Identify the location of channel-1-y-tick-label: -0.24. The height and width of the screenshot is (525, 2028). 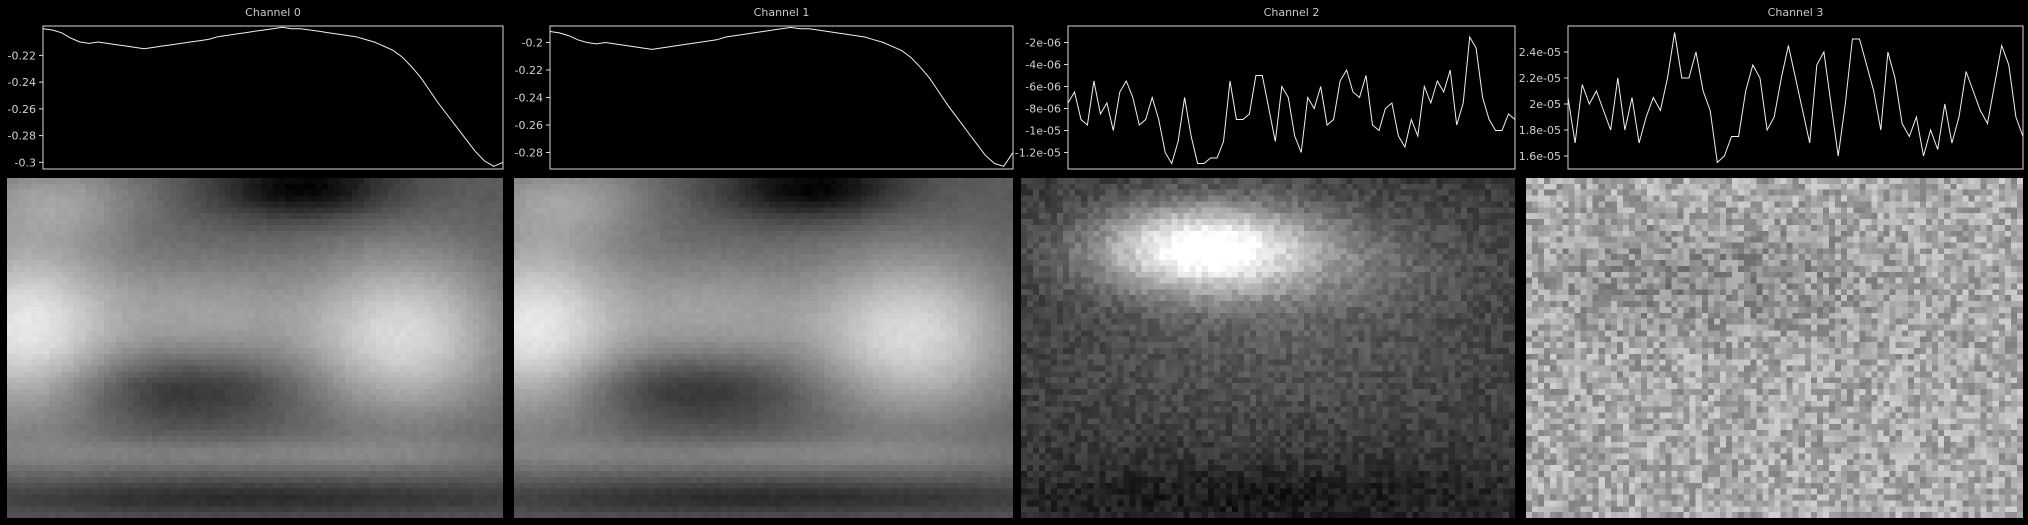
(529, 98).